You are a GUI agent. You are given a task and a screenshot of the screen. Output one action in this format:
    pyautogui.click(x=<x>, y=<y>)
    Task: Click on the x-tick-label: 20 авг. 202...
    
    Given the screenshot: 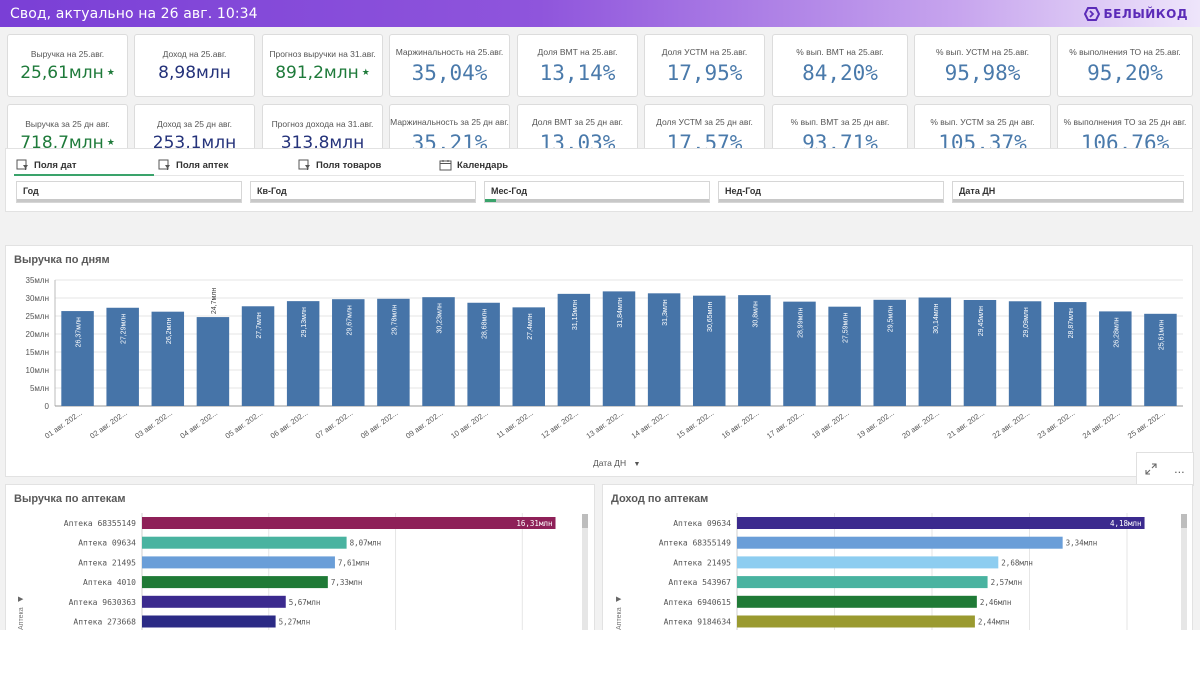 What is the action you would take?
    pyautogui.click(x=920, y=424)
    